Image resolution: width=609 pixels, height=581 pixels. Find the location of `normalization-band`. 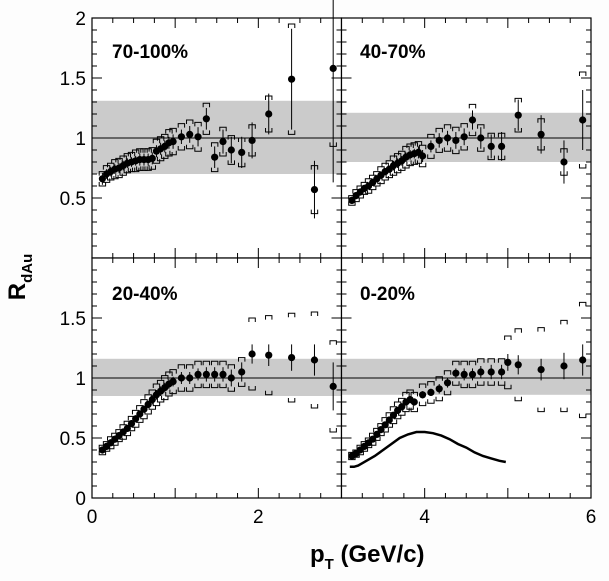

normalization-band is located at coordinates (217, 377).